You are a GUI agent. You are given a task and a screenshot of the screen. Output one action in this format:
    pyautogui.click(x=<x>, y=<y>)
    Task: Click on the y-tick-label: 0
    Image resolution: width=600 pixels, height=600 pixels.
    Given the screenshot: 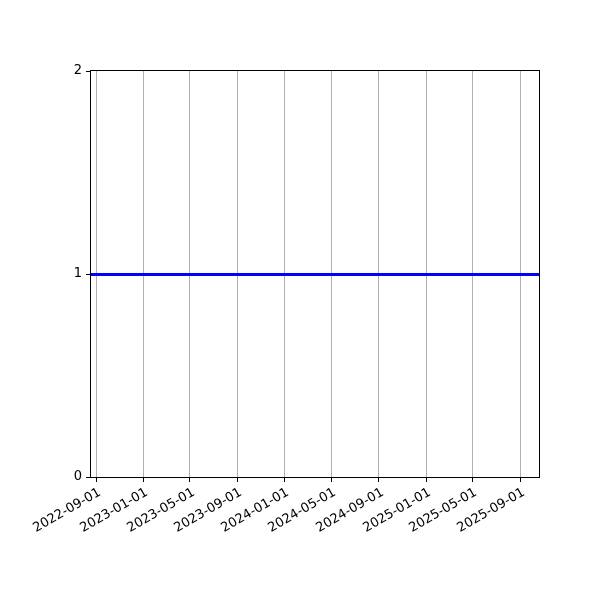 What is the action you would take?
    pyautogui.click(x=77, y=476)
    